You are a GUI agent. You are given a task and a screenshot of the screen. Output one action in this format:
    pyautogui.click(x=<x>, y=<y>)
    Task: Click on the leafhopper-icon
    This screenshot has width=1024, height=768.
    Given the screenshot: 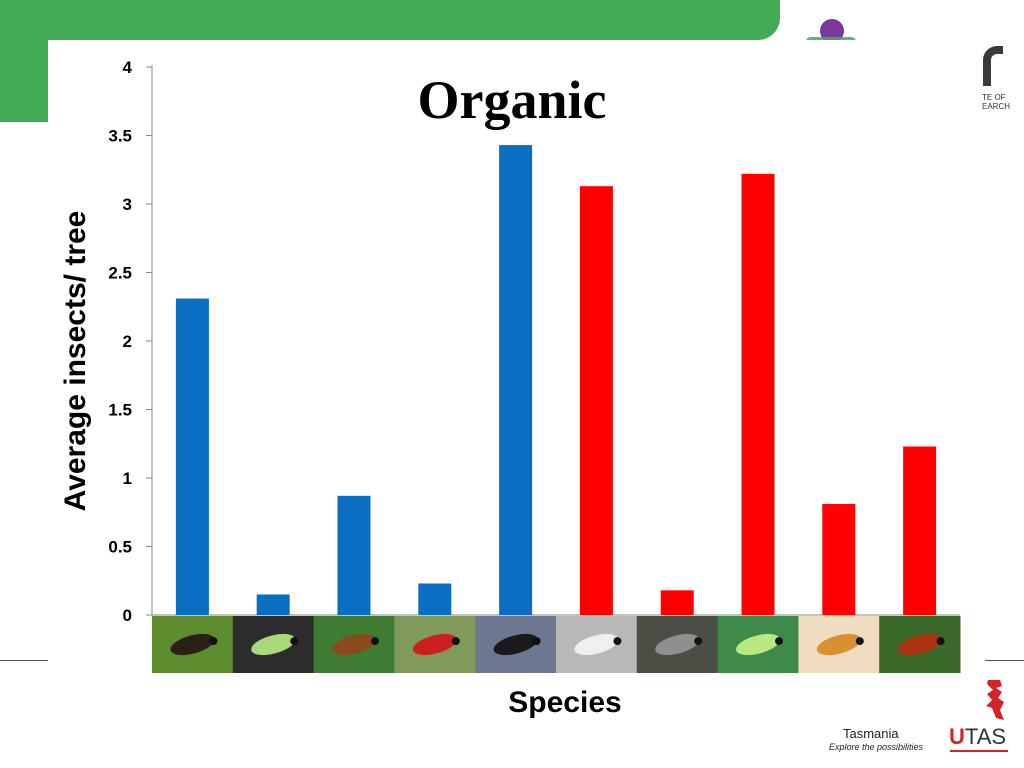 What is the action you would take?
    pyautogui.click(x=758, y=644)
    